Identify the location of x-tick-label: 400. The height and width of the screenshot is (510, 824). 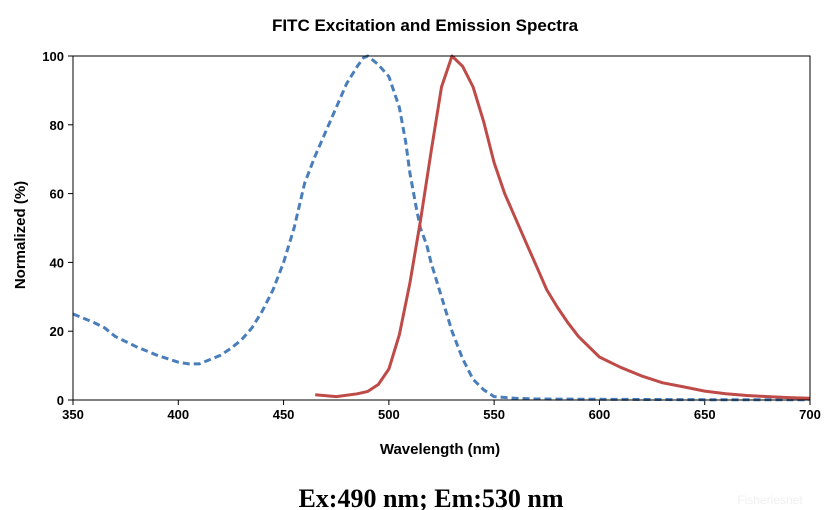
(178, 414).